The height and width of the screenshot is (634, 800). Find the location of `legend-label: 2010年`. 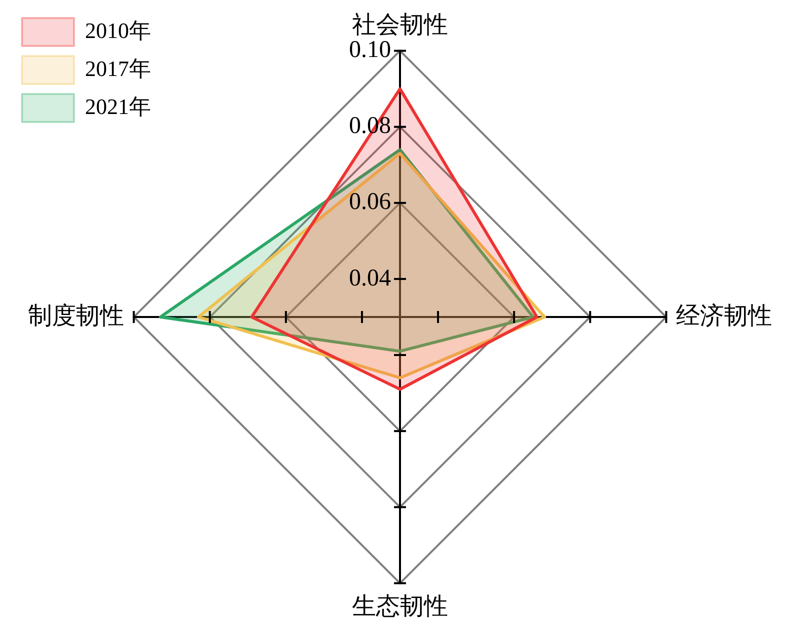

legend-label: 2010年 is located at coordinates (118, 30).